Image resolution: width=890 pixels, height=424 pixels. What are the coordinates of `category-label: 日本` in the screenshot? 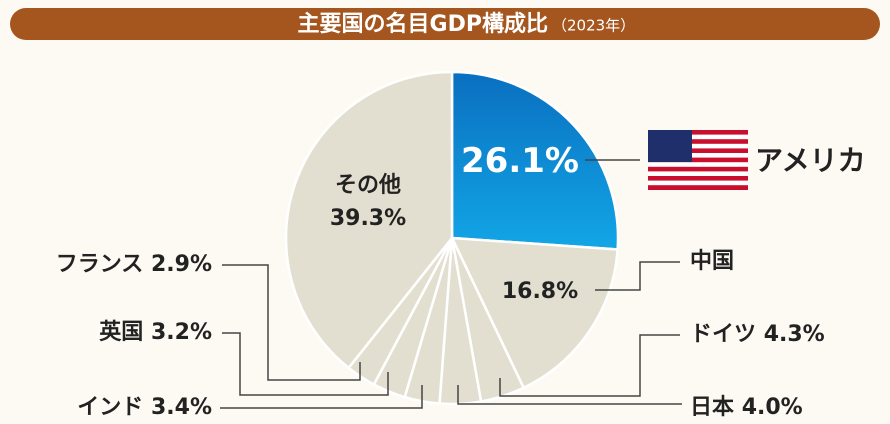 It's located at (712, 407).